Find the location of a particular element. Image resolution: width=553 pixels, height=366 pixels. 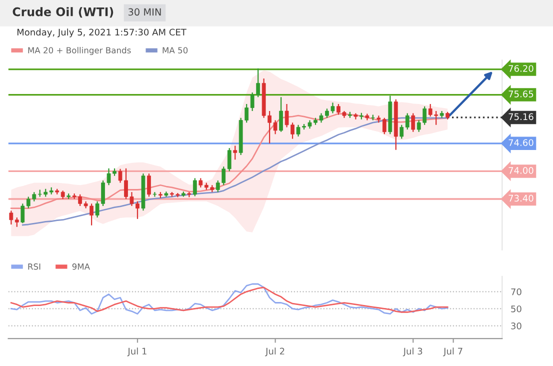

ref-line-label: 75.16 is located at coordinates (521, 116).